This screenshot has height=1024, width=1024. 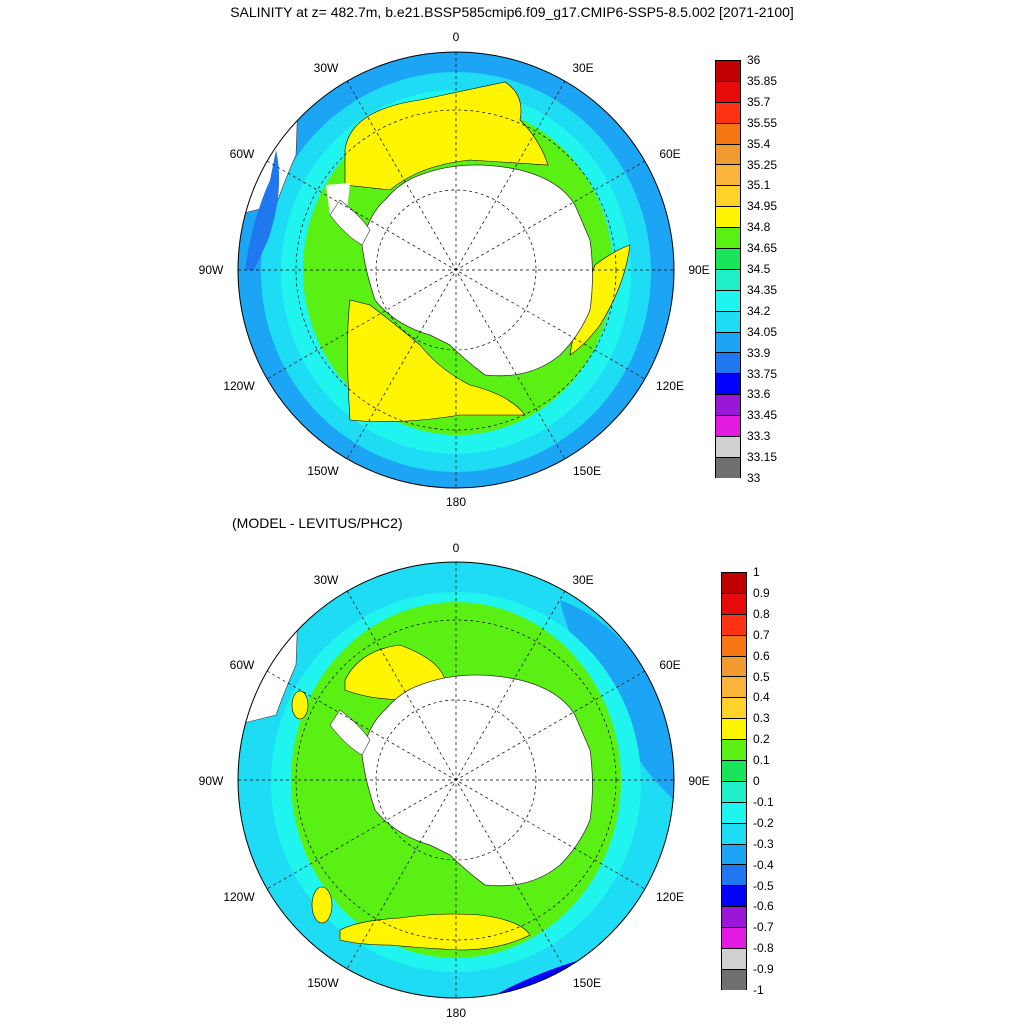 What do you see at coordinates (699, 270) in the screenshot?
I see `lon-label-90e: 90E` at bounding box center [699, 270].